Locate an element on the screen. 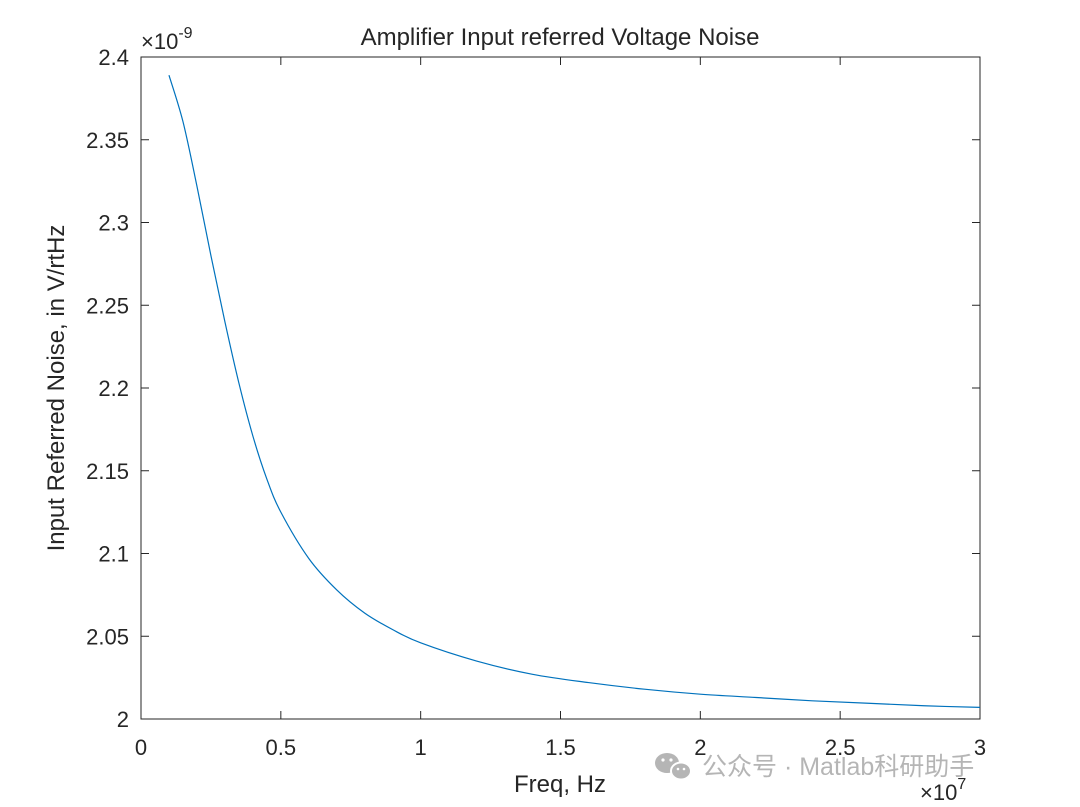 This screenshot has height=807, width=1080. y-tick-label: 2.3 is located at coordinates (113, 223).